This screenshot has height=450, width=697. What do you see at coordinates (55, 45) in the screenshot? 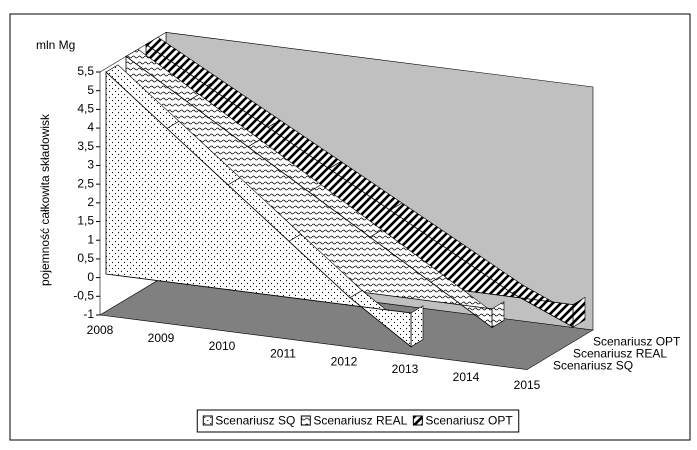
I see `y-unit: mln Mg` at bounding box center [55, 45].